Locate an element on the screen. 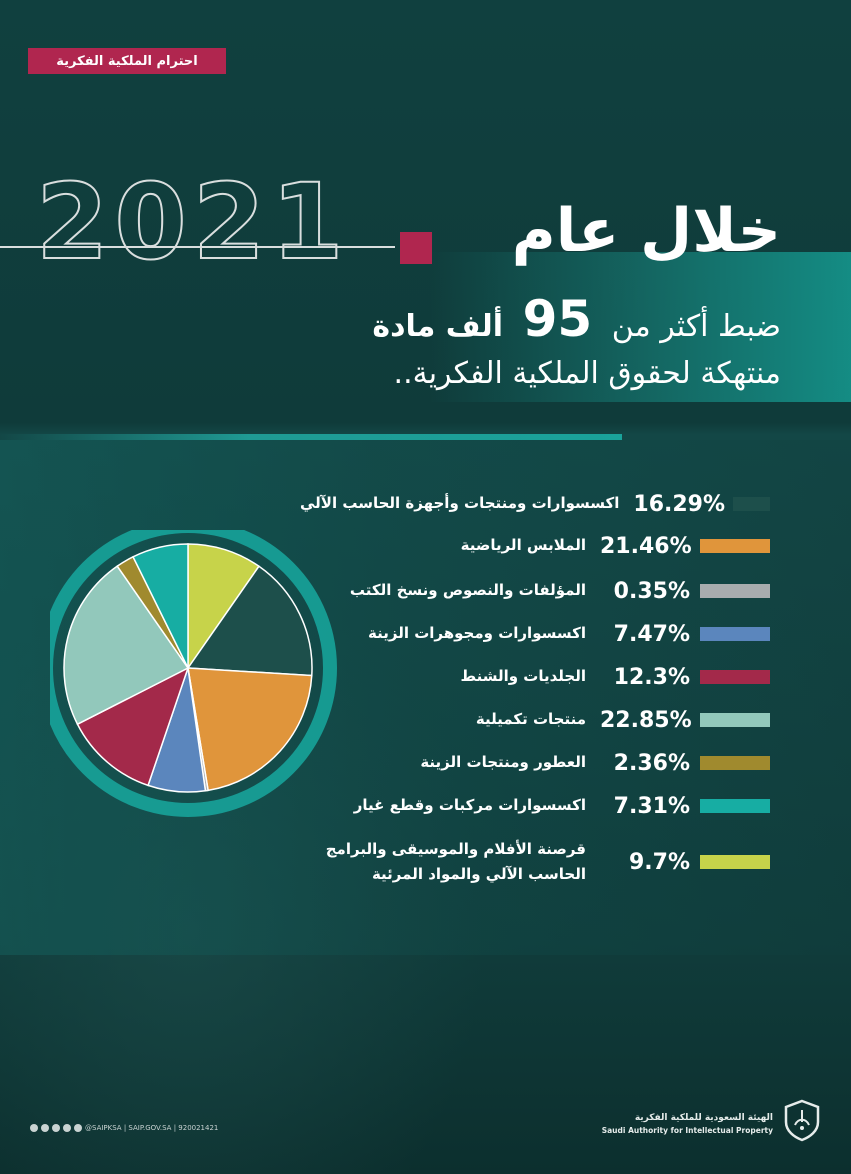 Image resolution: width=851 pixels, height=1174 pixels. legend-label: منتجات تكميلية is located at coordinates (531, 720).